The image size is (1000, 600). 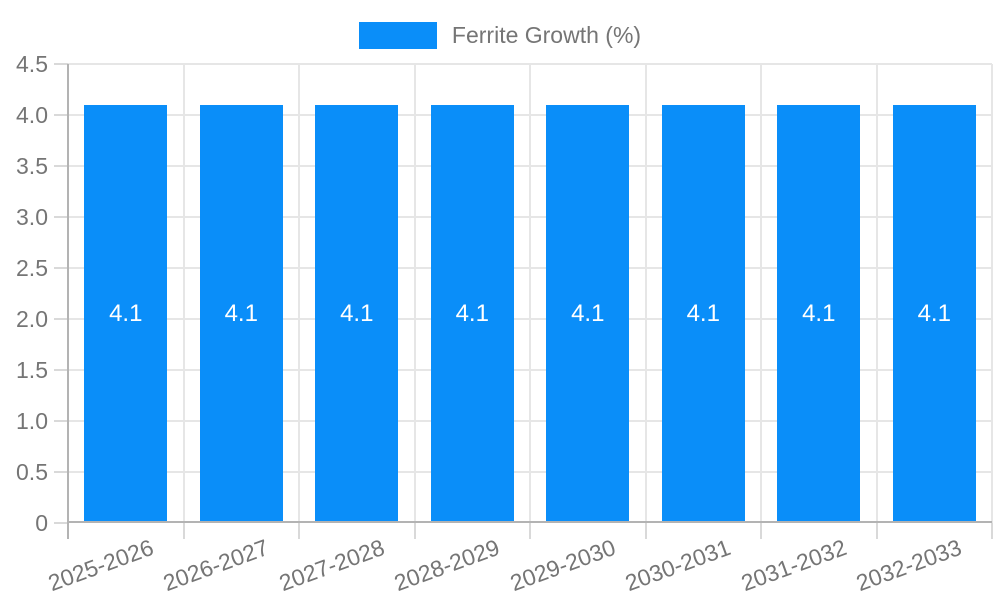 What do you see at coordinates (41, 523) in the screenshot?
I see `y-tick-label: 0` at bounding box center [41, 523].